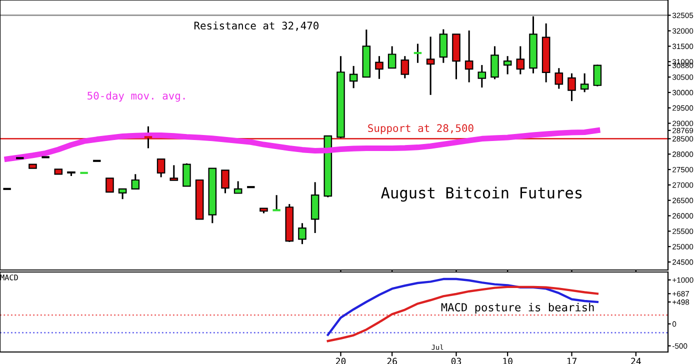  I want to click on annotation: August Bitcoin Futures, so click(481, 194).